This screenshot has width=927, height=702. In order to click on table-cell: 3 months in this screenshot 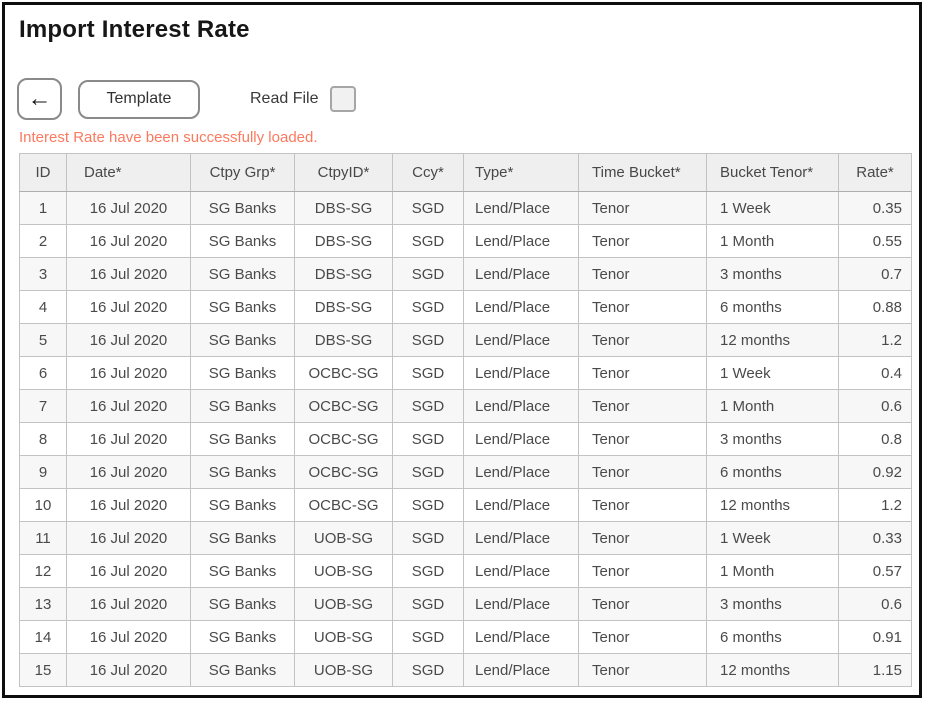, I will do `click(772, 274)`.